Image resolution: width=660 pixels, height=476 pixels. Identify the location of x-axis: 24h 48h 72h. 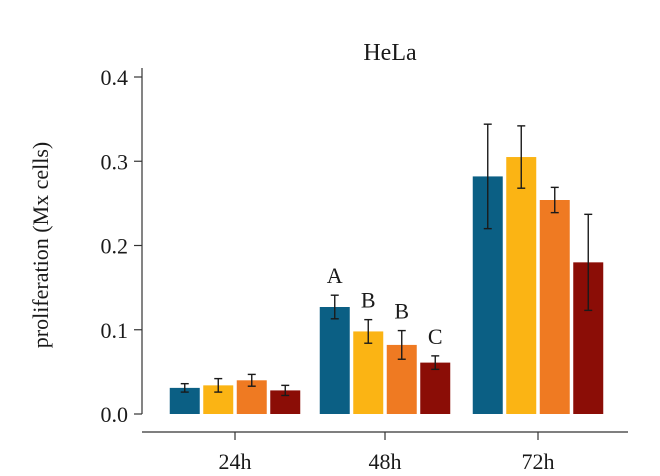
(385, 452).